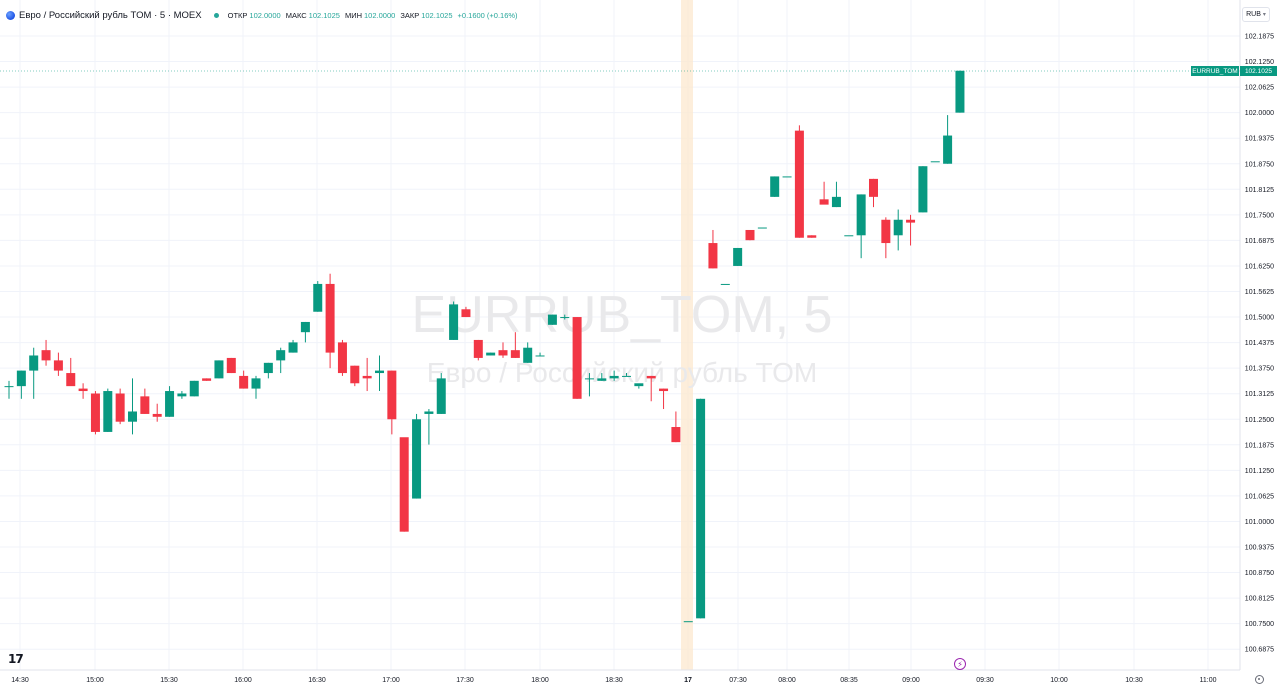 The height and width of the screenshot is (686, 1280). What do you see at coordinates (738, 680) in the screenshot?
I see `x-tick-label: 07:30` at bounding box center [738, 680].